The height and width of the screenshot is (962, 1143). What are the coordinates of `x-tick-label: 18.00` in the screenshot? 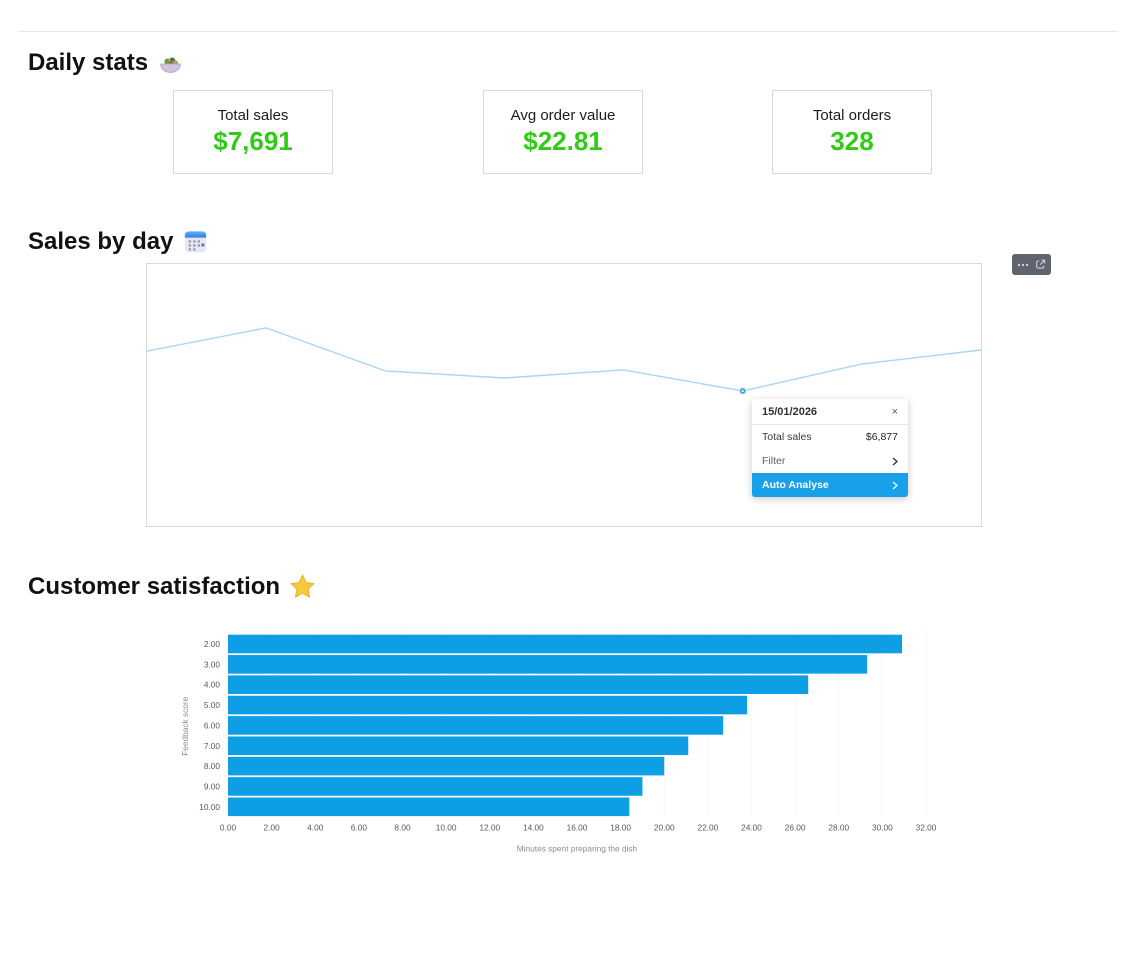 It's located at (620, 828).